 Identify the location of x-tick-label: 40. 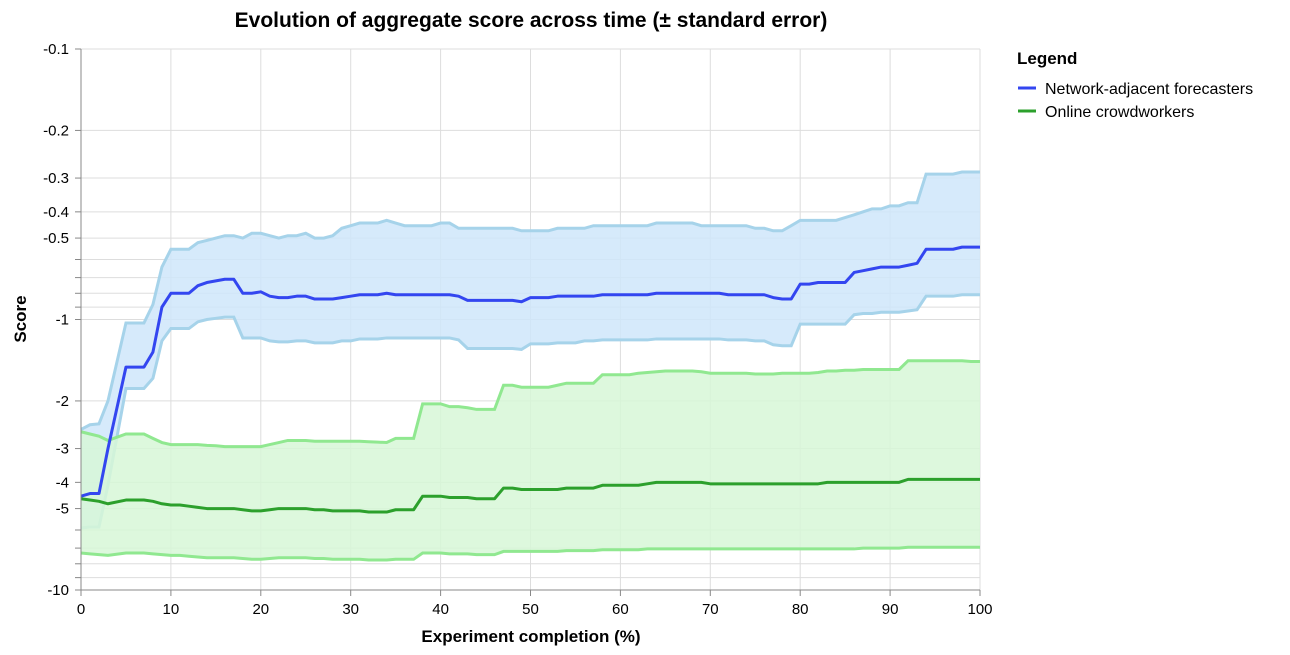
(440, 609).